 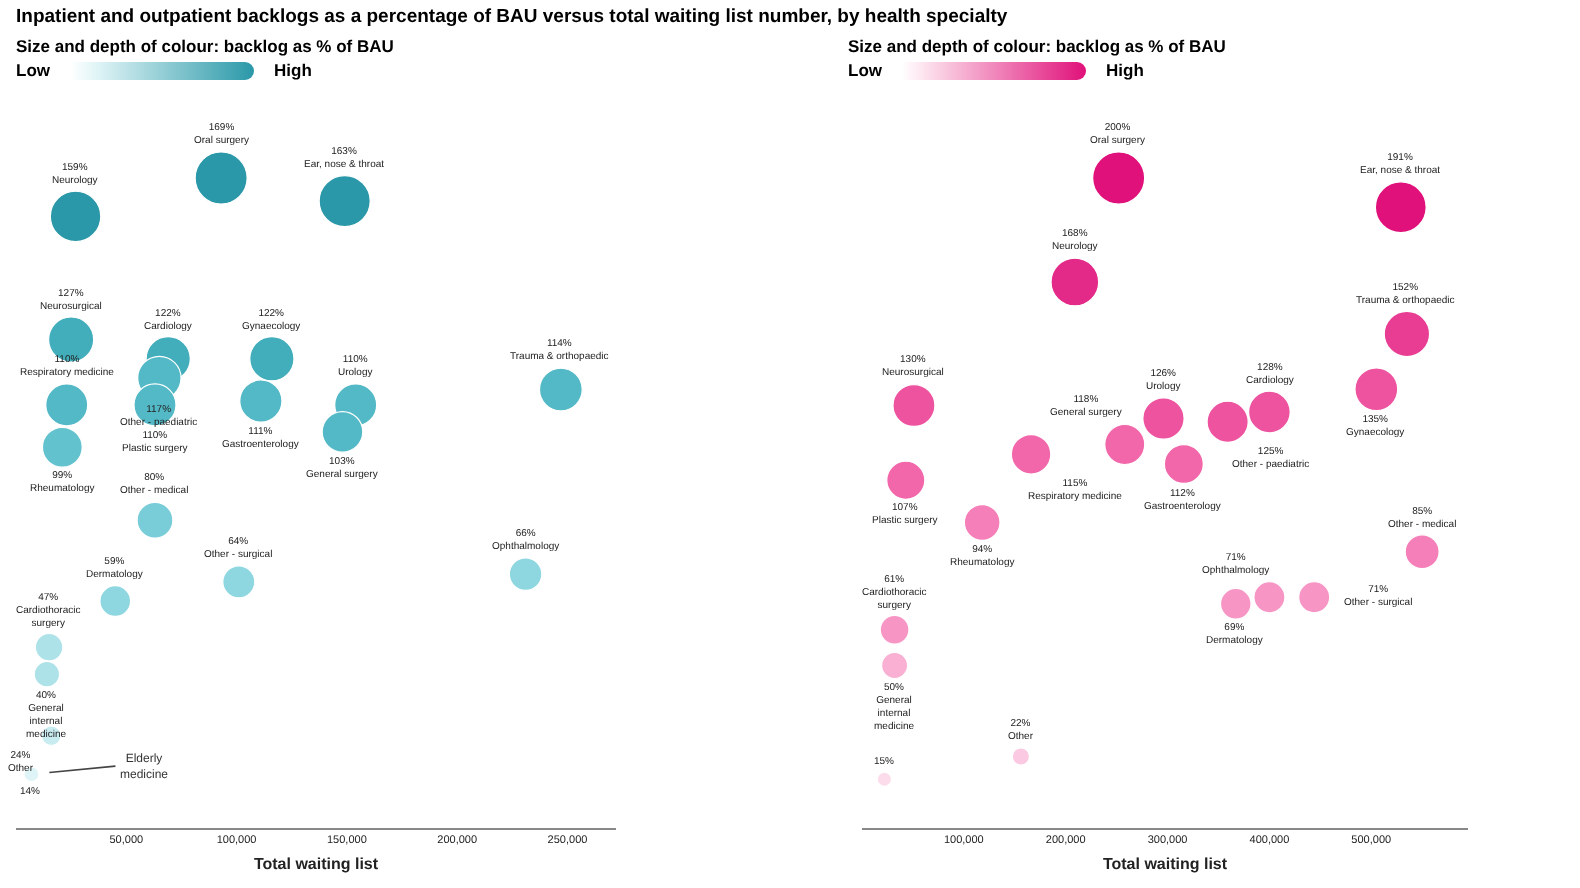 I want to click on chart-title: Inpatient and outpatient backlogs as a percentage of BAU versus total waiting list number, by health specialty, so click(x=512, y=17).